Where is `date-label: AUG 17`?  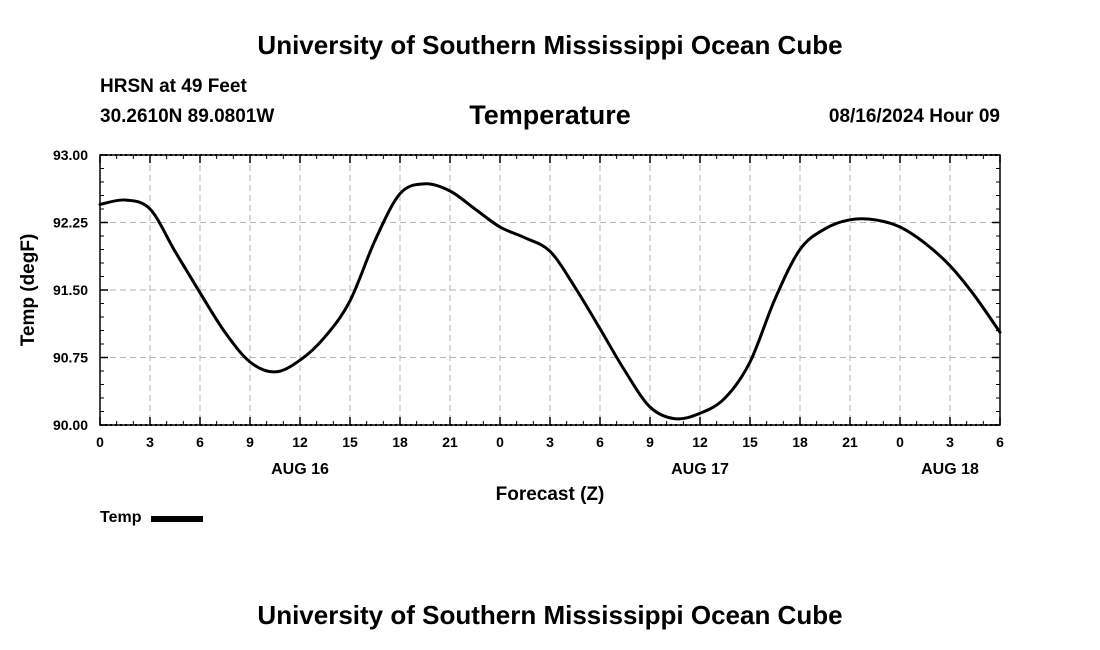 date-label: AUG 17 is located at coordinates (700, 469).